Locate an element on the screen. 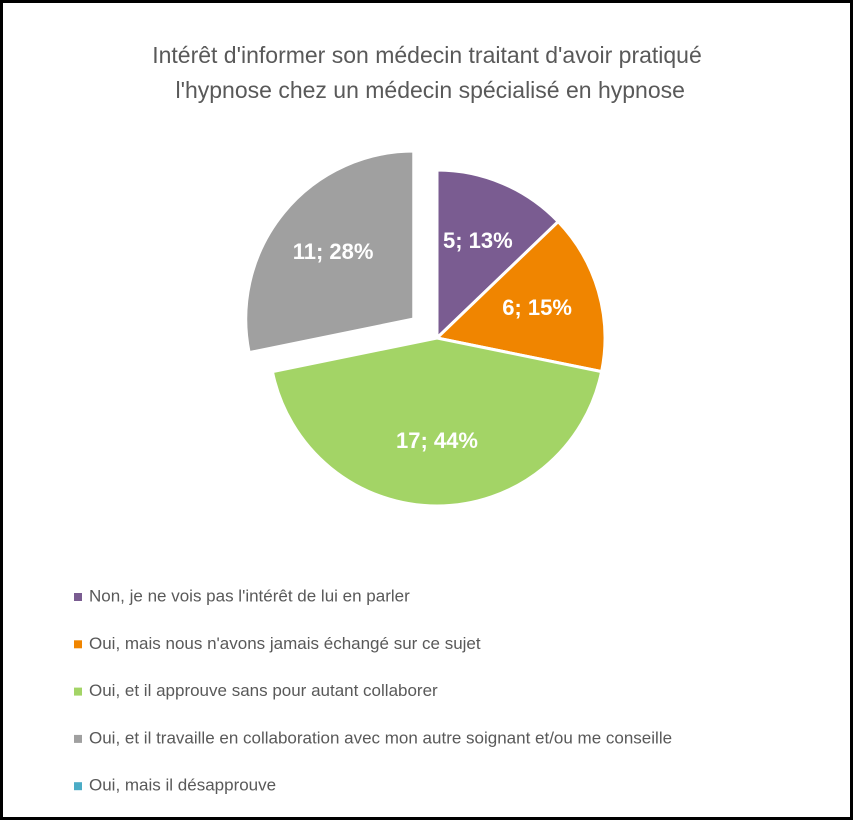  data-label: 11; 28% is located at coordinates (333, 251).